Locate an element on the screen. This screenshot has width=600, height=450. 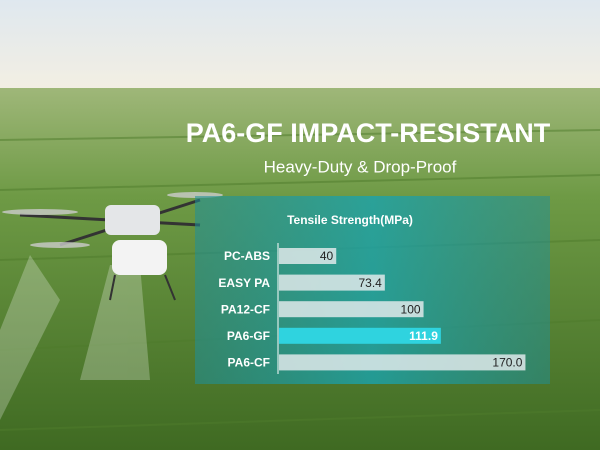
value-label: 100 is located at coordinates (411, 309).